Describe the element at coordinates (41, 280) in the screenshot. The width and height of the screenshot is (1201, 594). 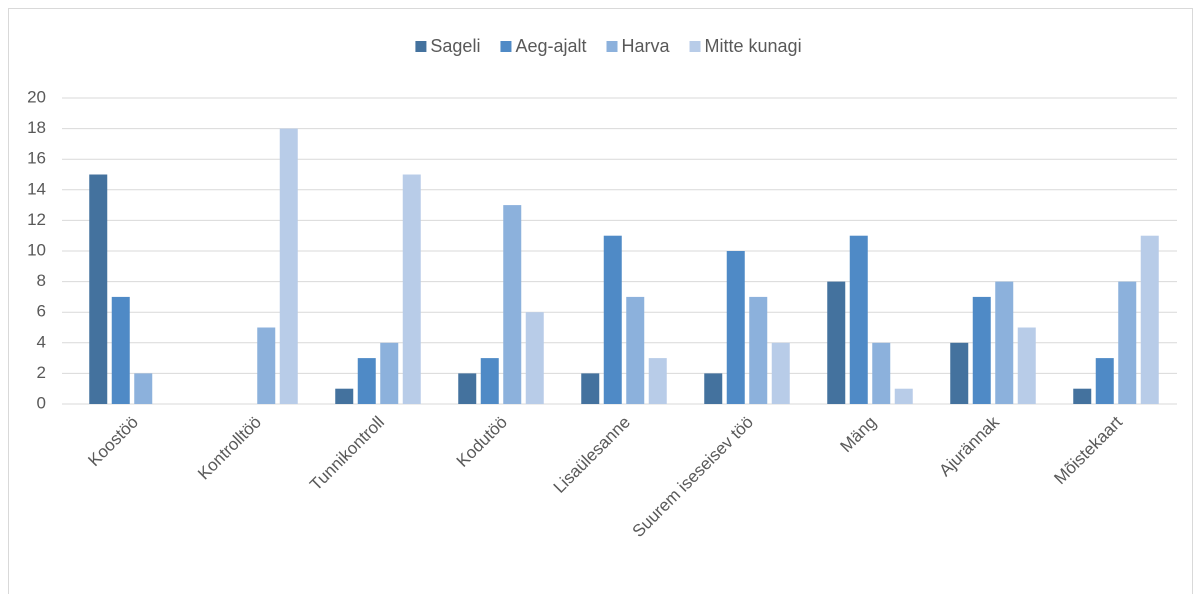
I see `y-tick-label: 8` at that location.